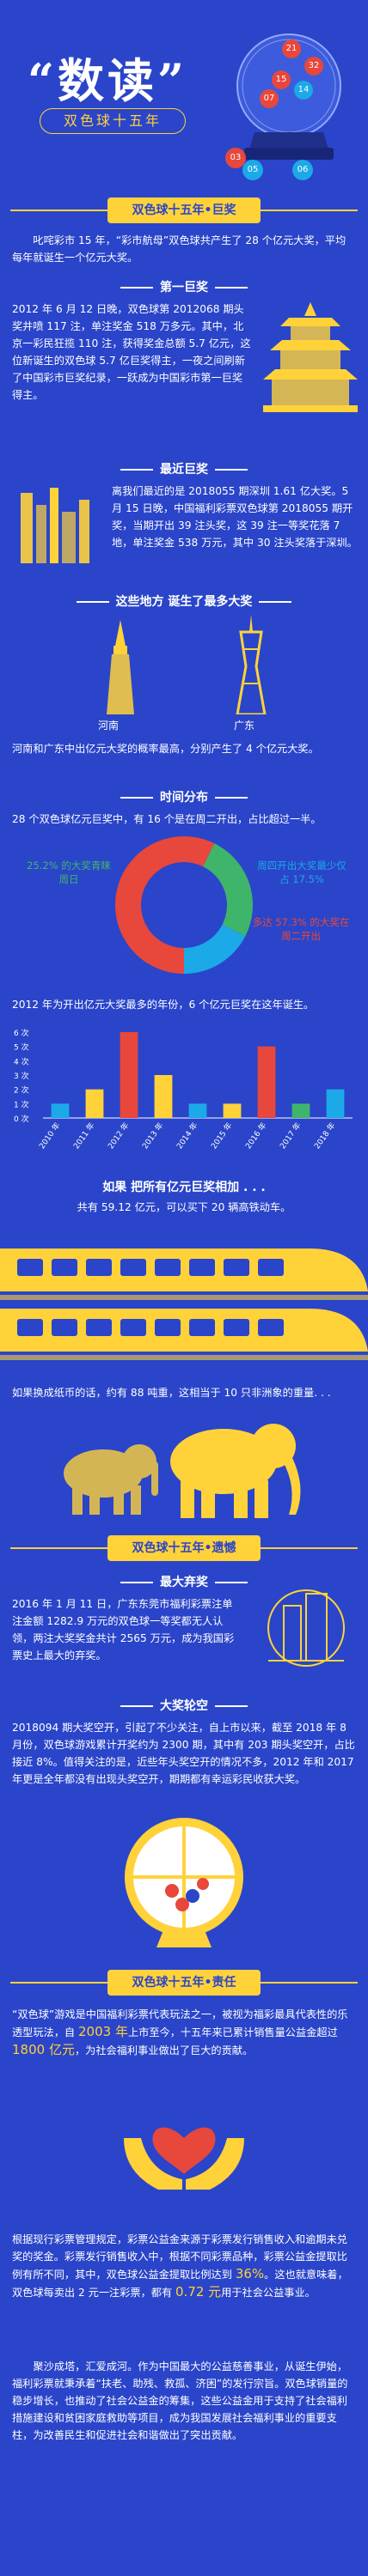 The width and height of the screenshot is (368, 2576). I want to click on bar-2014 年, so click(197, 1111).